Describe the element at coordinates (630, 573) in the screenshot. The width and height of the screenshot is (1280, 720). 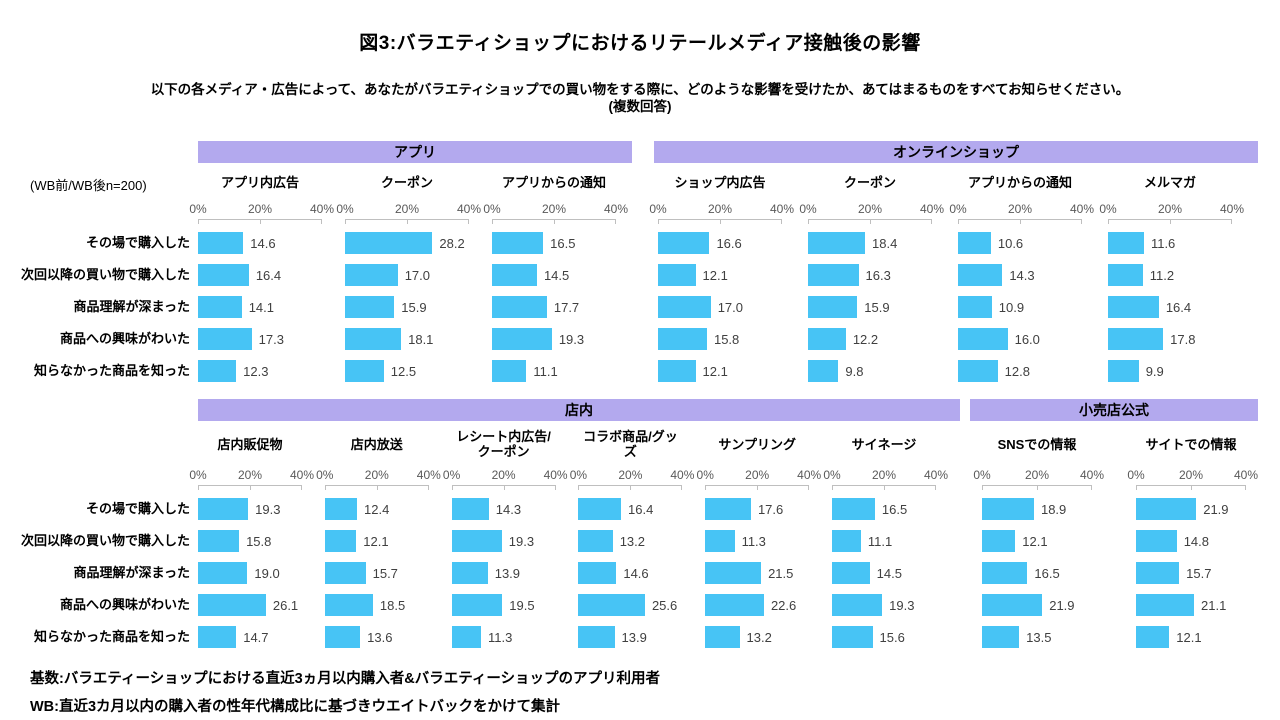
I see `bars: 16.4 13.2 14.6 25.6 13.9` at that location.